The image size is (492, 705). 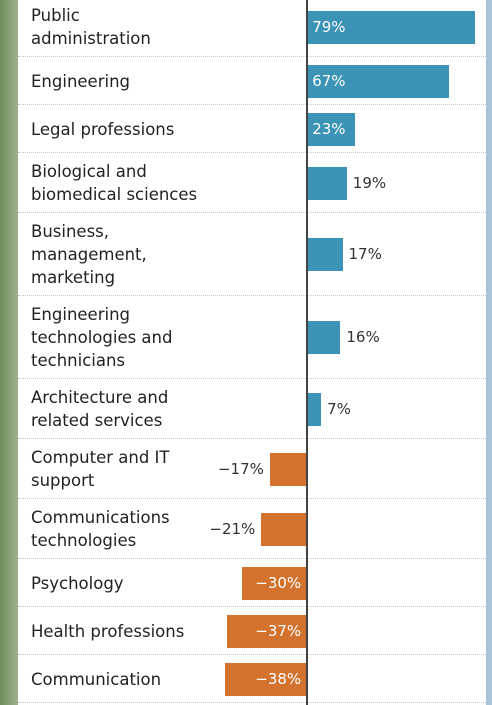 What do you see at coordinates (102, 337) in the screenshot?
I see `category-label: Engineering technologies and technicians` at bounding box center [102, 337].